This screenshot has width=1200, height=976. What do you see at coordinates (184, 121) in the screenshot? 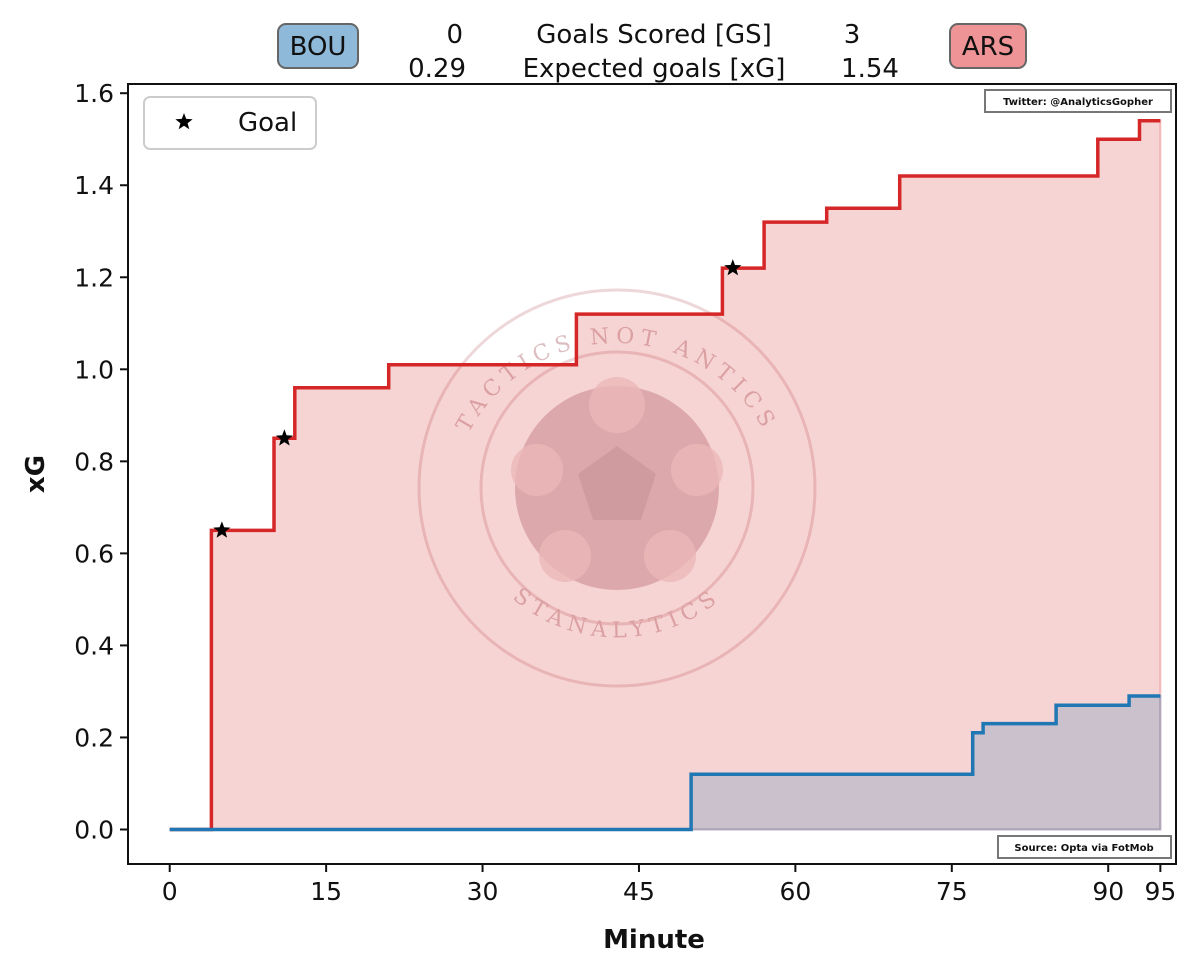
I see `legend-star-icon` at bounding box center [184, 121].